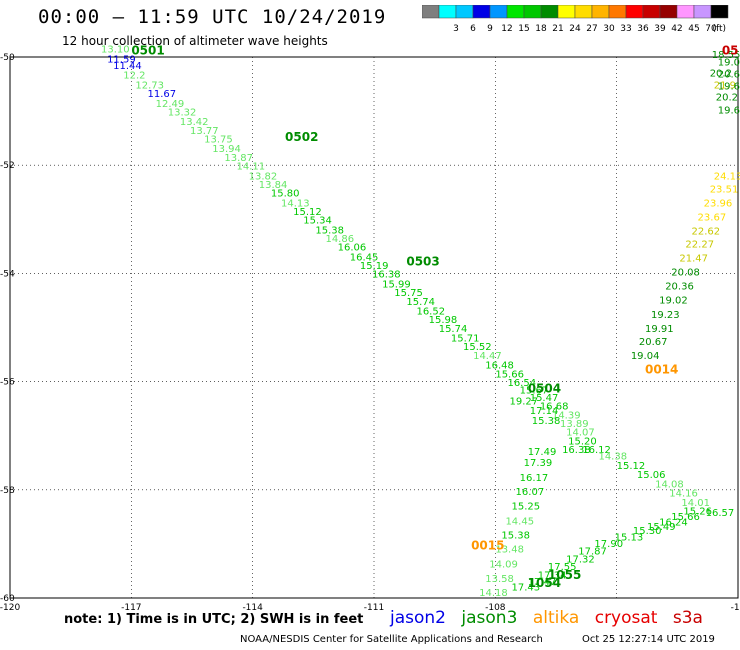 The width and height of the screenshot is (740, 650). I want to click on swh-value: 15.98, so click(443, 320).